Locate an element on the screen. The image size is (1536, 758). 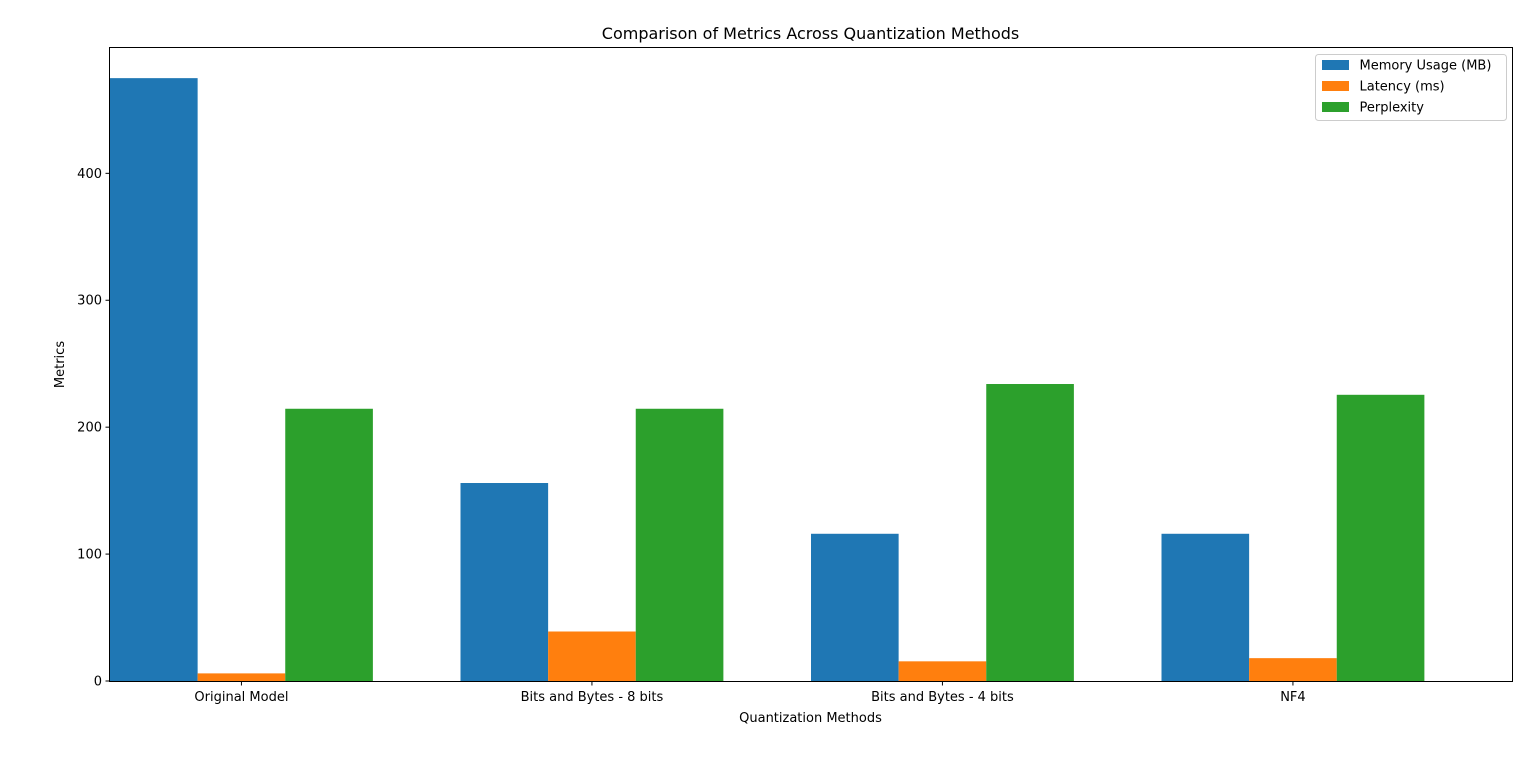
x-tick-label: NF4 is located at coordinates (1292, 697).